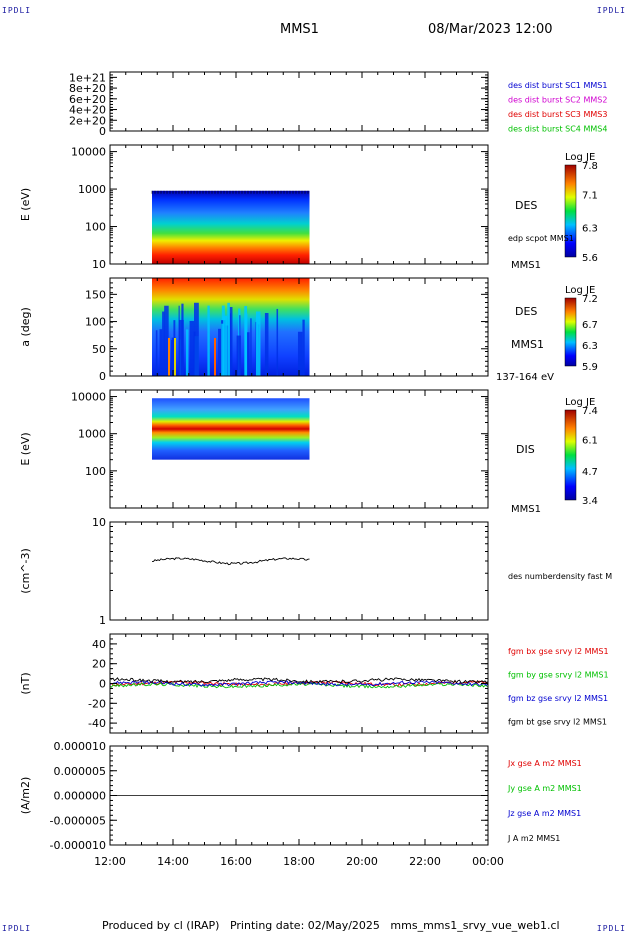 This screenshot has height=934, width=630. Describe the element at coordinates (611, 928) in the screenshot. I see `corner-label-bottom-right: IPDLI` at that location.